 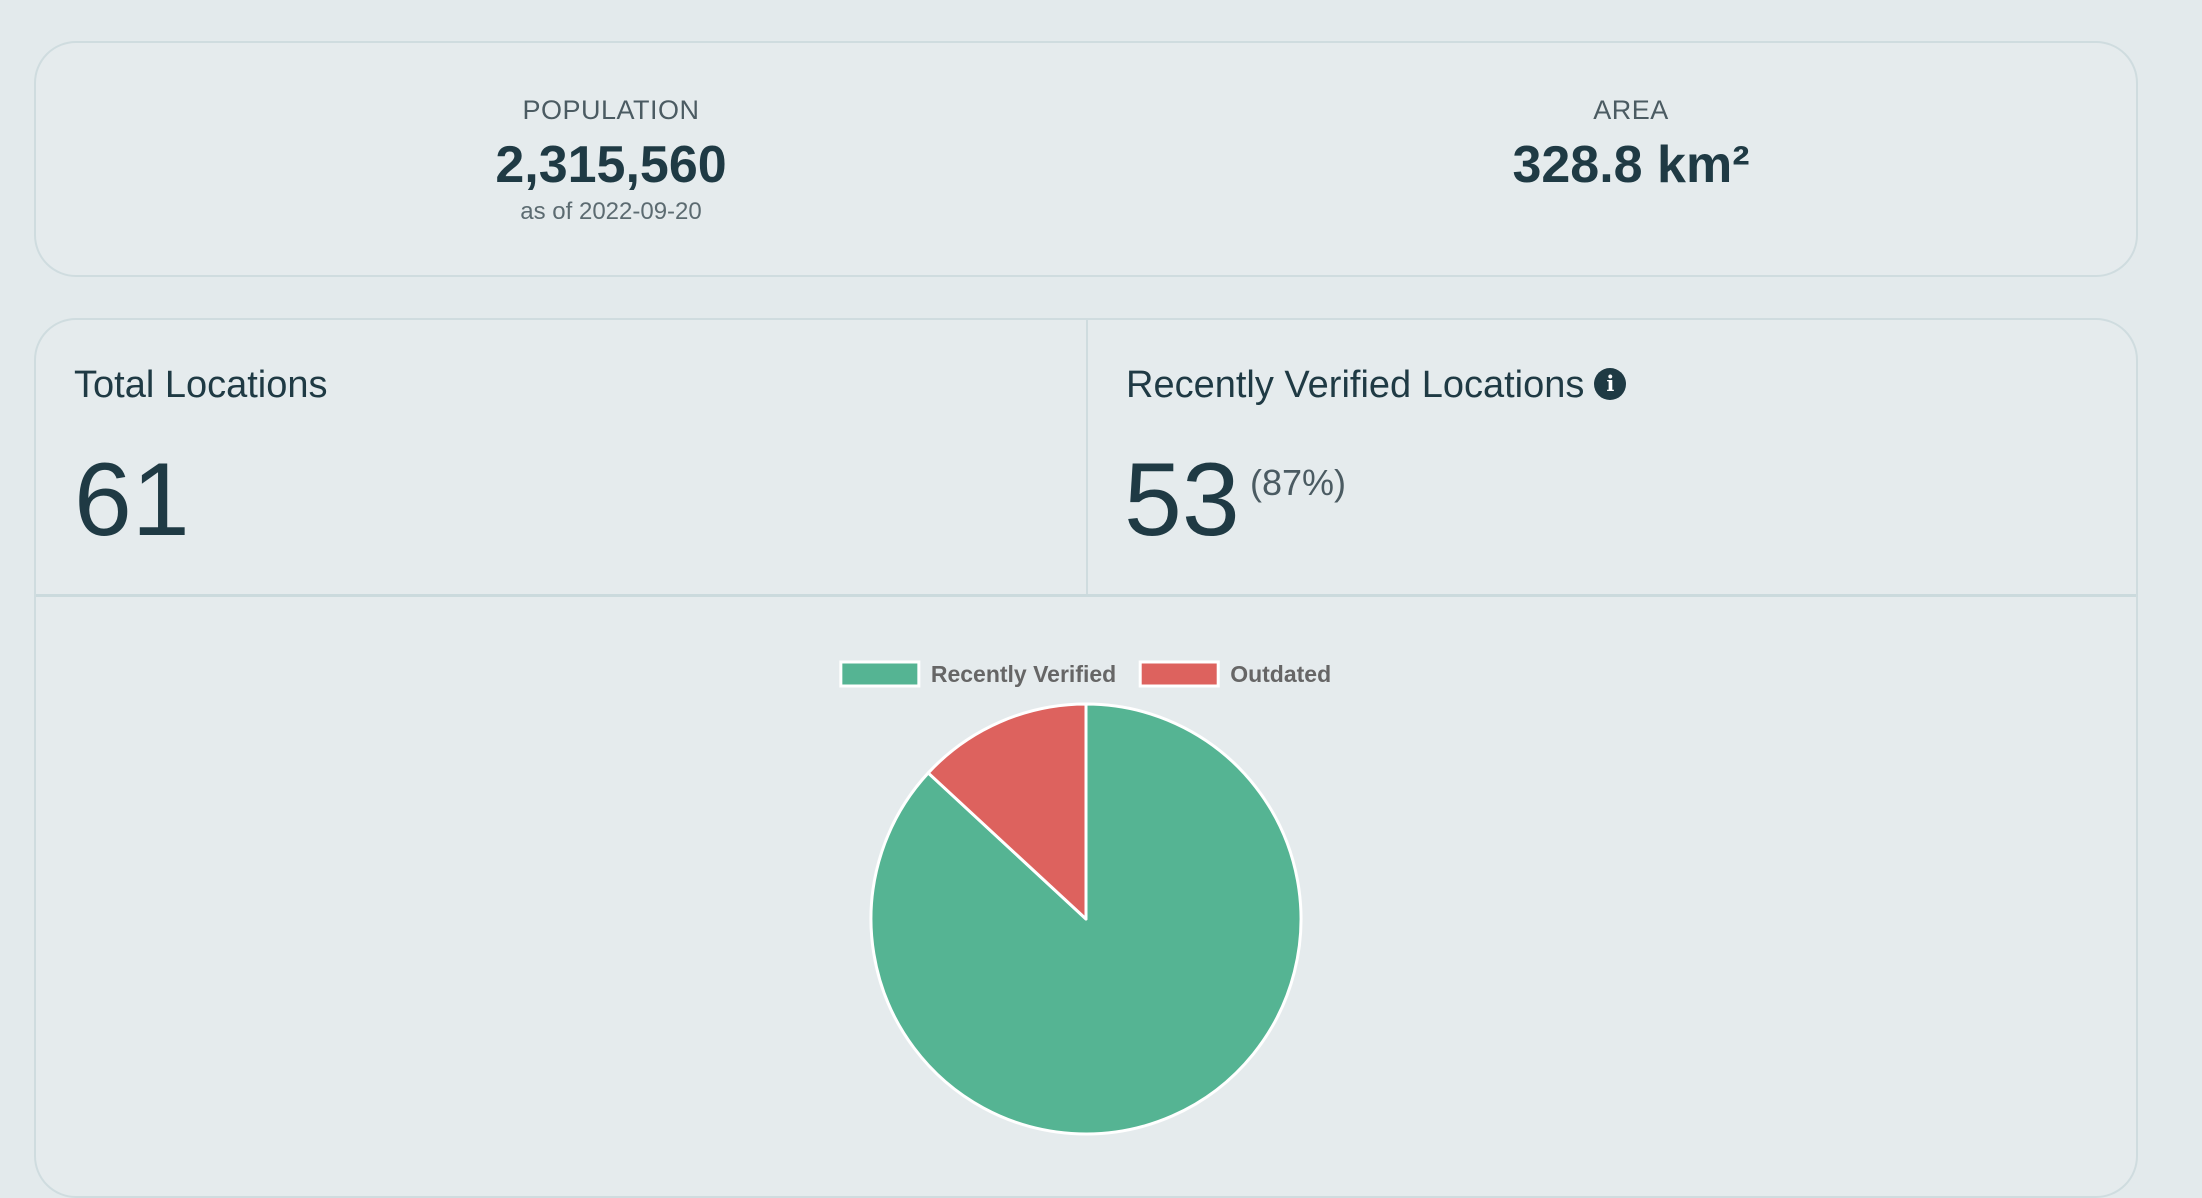 What do you see at coordinates (1023, 674) in the screenshot?
I see `legend-label: Recently Verified` at bounding box center [1023, 674].